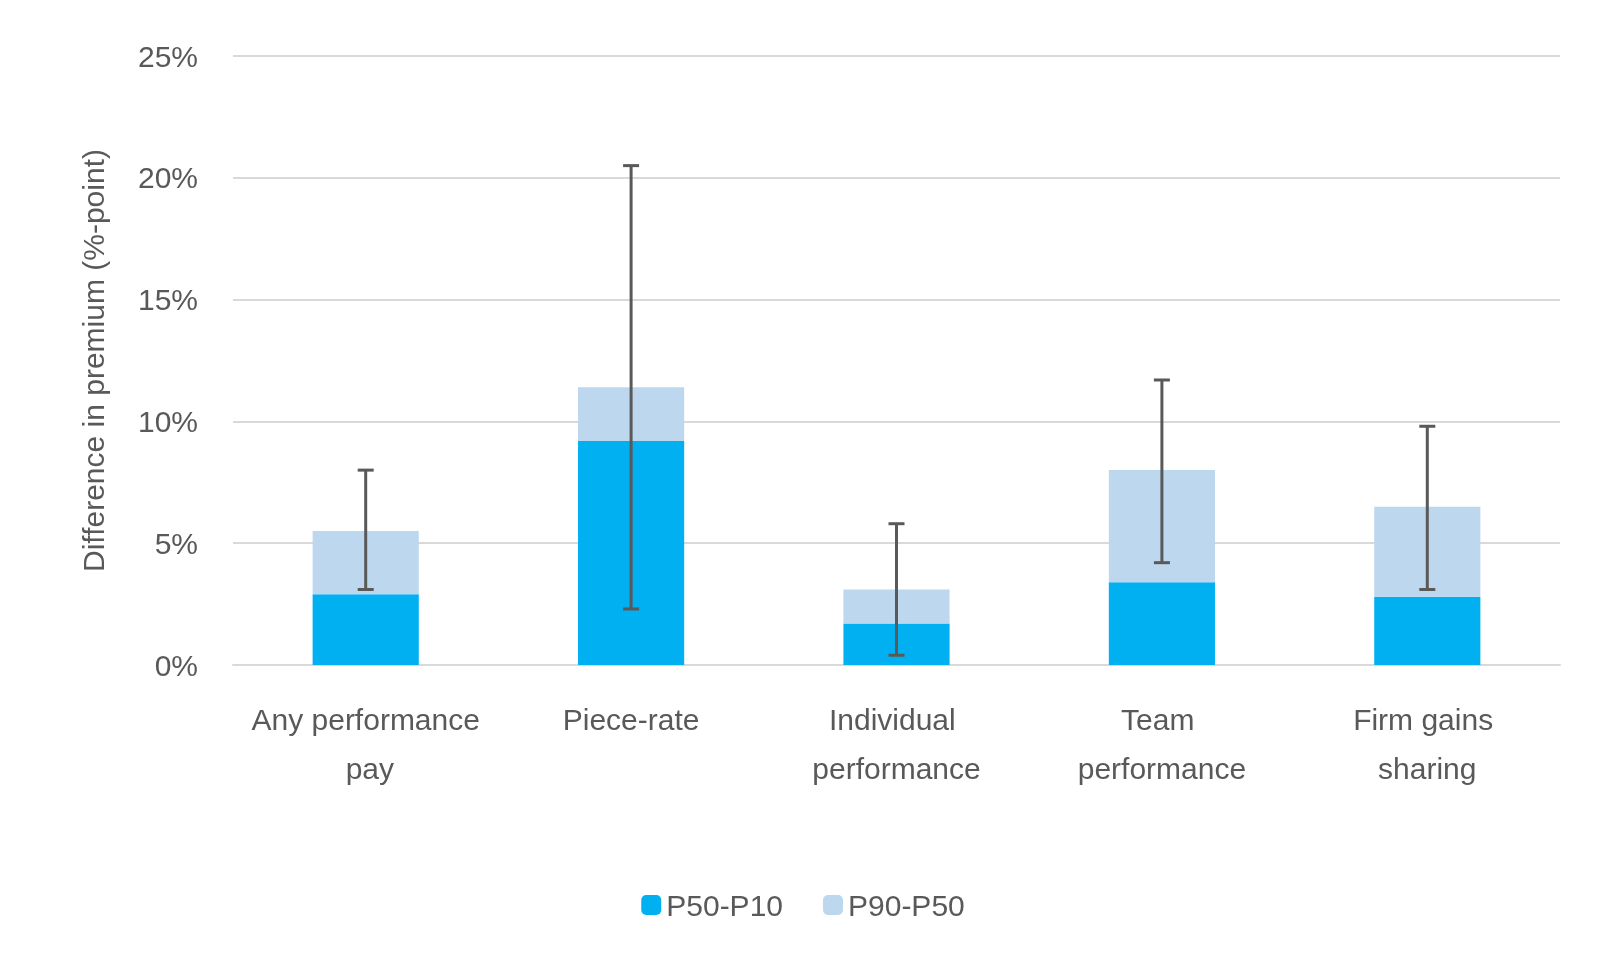 The image size is (1606, 965). I want to click on legend-label: P50-P10, so click(724, 905).